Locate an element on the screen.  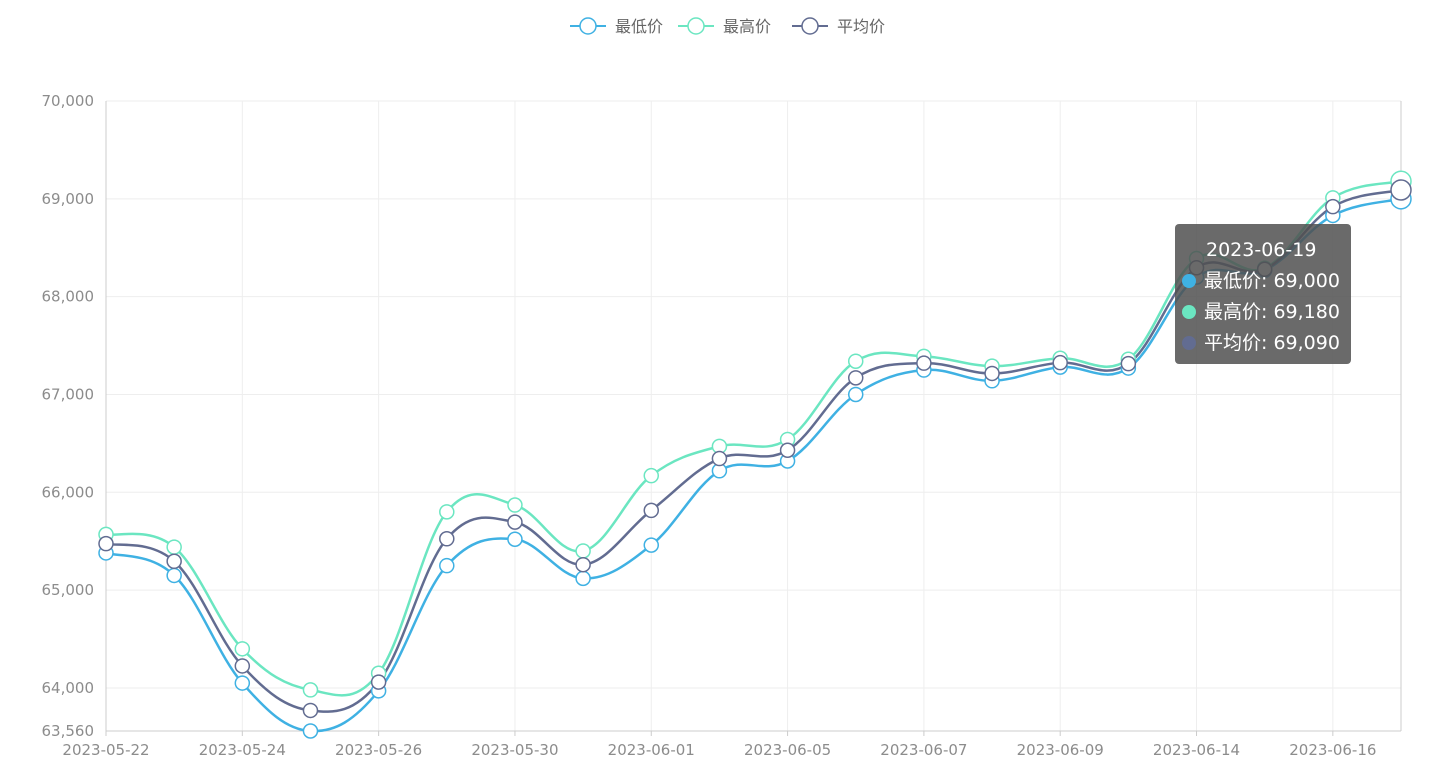
tooltip-box is located at coordinates (1263, 294).